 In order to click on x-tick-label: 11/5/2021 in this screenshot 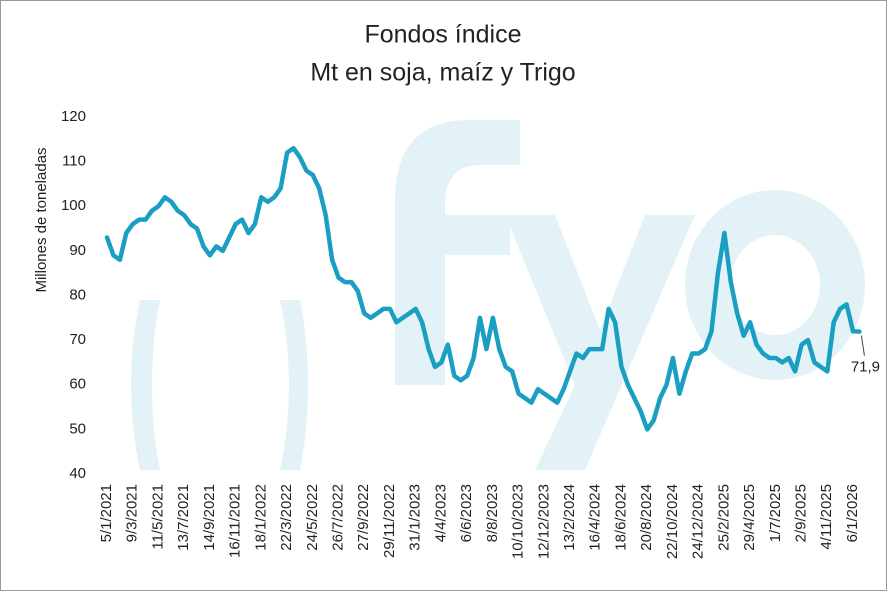, I will do `click(157, 517)`.